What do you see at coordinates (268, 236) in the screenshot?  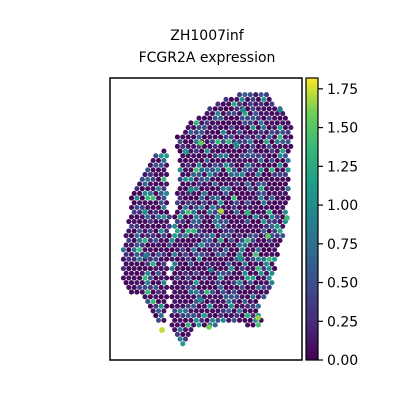 I see `spot-high` at bounding box center [268, 236].